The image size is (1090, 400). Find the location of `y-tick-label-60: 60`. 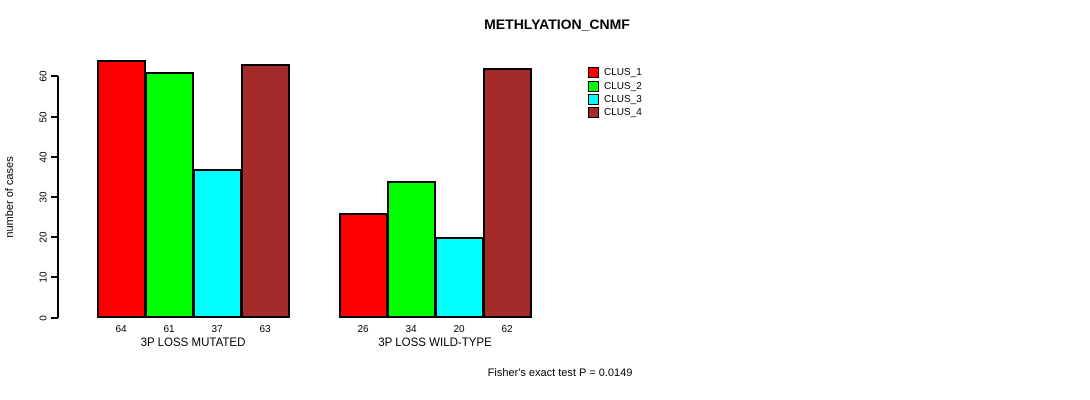

y-tick-label-60: 60 is located at coordinates (44, 76).